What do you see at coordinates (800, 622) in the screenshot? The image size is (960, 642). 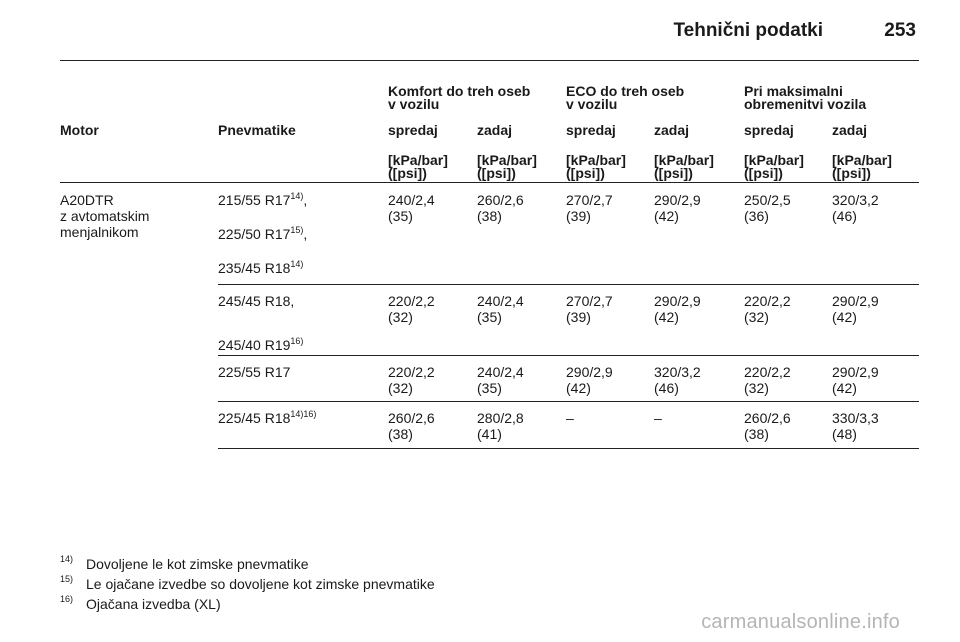 I see `watermark: carmanualsonline.info` at bounding box center [800, 622].